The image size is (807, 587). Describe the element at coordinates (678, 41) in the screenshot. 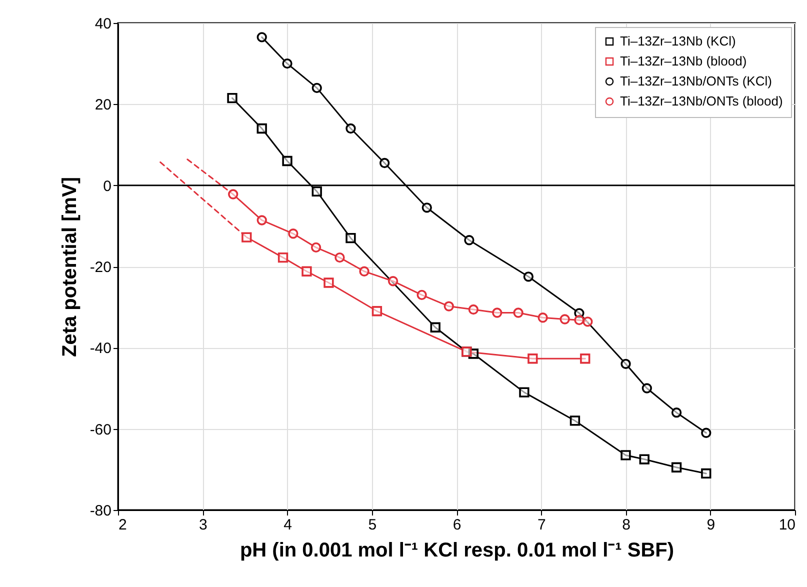

I see `legend-label: Ti–13Zr–13Nb (KCl)` at that location.